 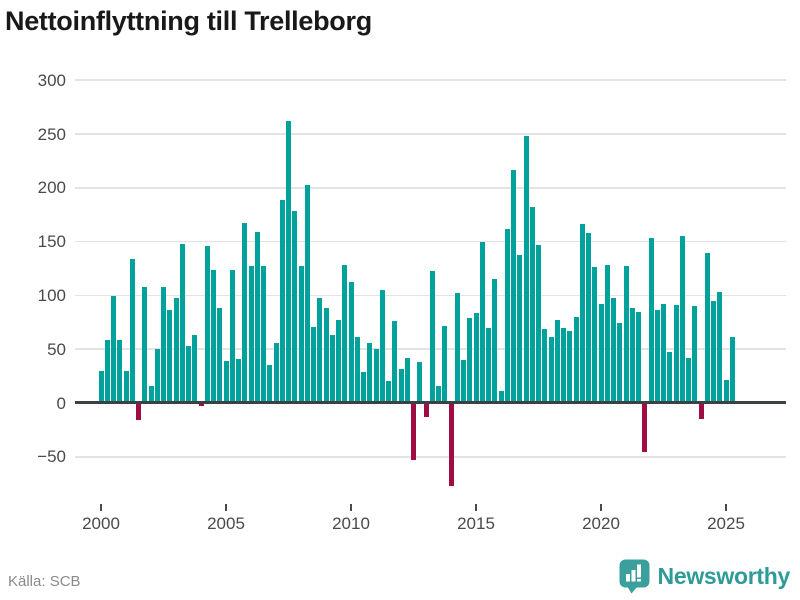 What do you see at coordinates (532, 305) in the screenshot?
I see `bar-2017-q2` at bounding box center [532, 305].